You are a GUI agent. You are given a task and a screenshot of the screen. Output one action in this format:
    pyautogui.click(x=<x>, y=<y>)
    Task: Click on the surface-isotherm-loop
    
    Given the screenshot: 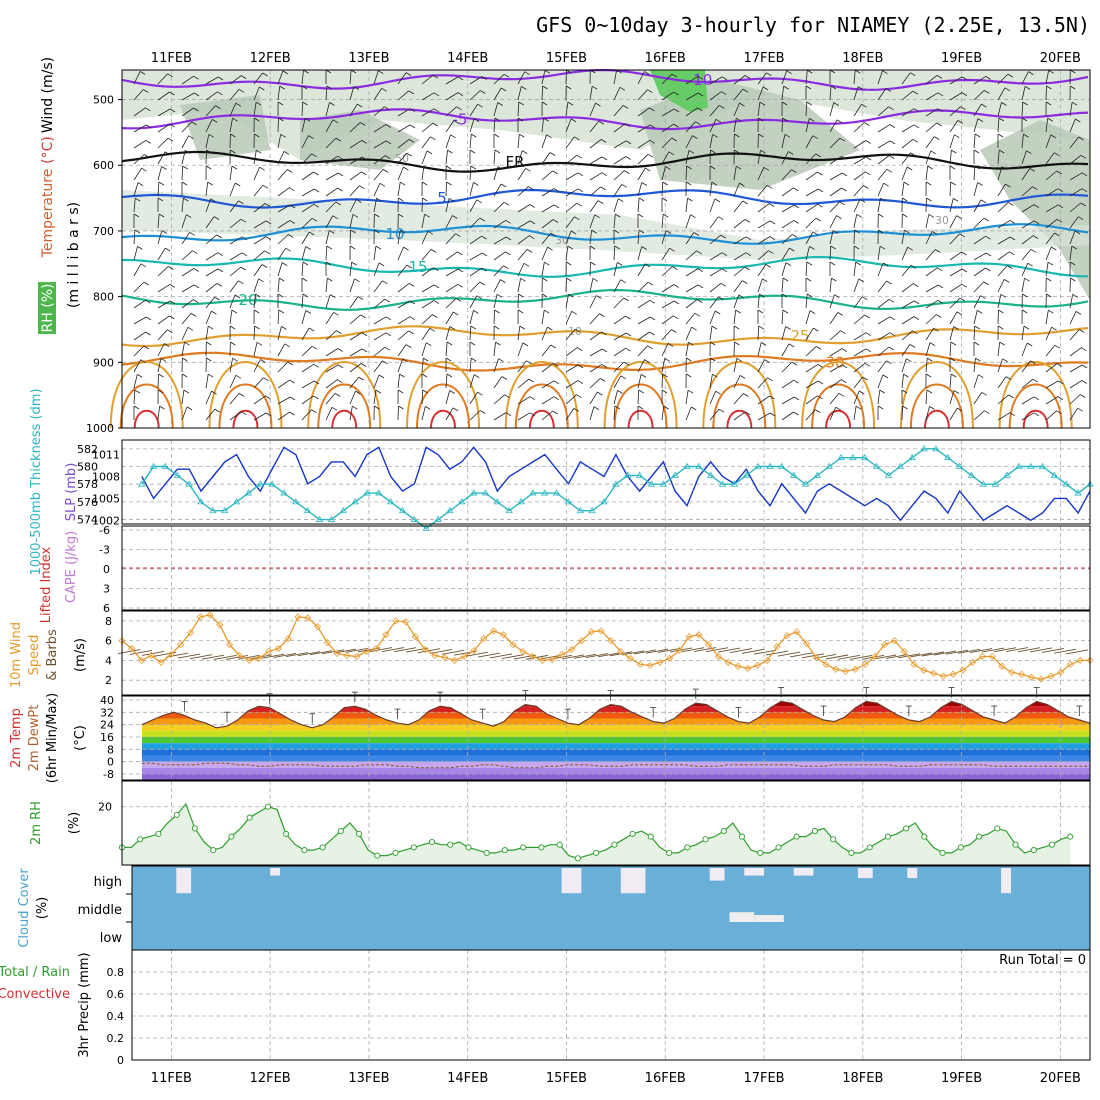 What is the action you would take?
    pyautogui.click(x=640, y=395)
    